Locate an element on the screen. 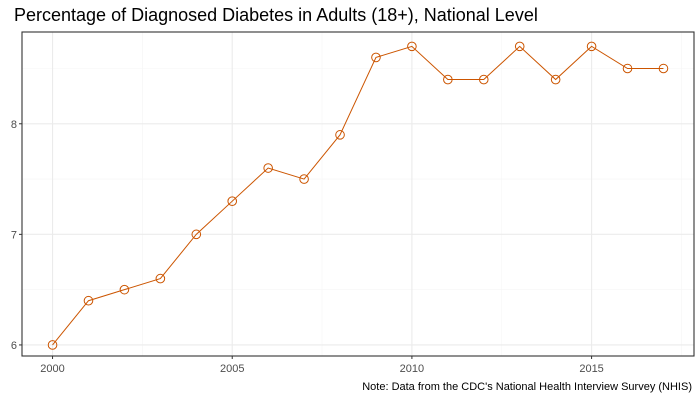 The image size is (700, 403). y-tick-label: 7 is located at coordinates (14, 235).